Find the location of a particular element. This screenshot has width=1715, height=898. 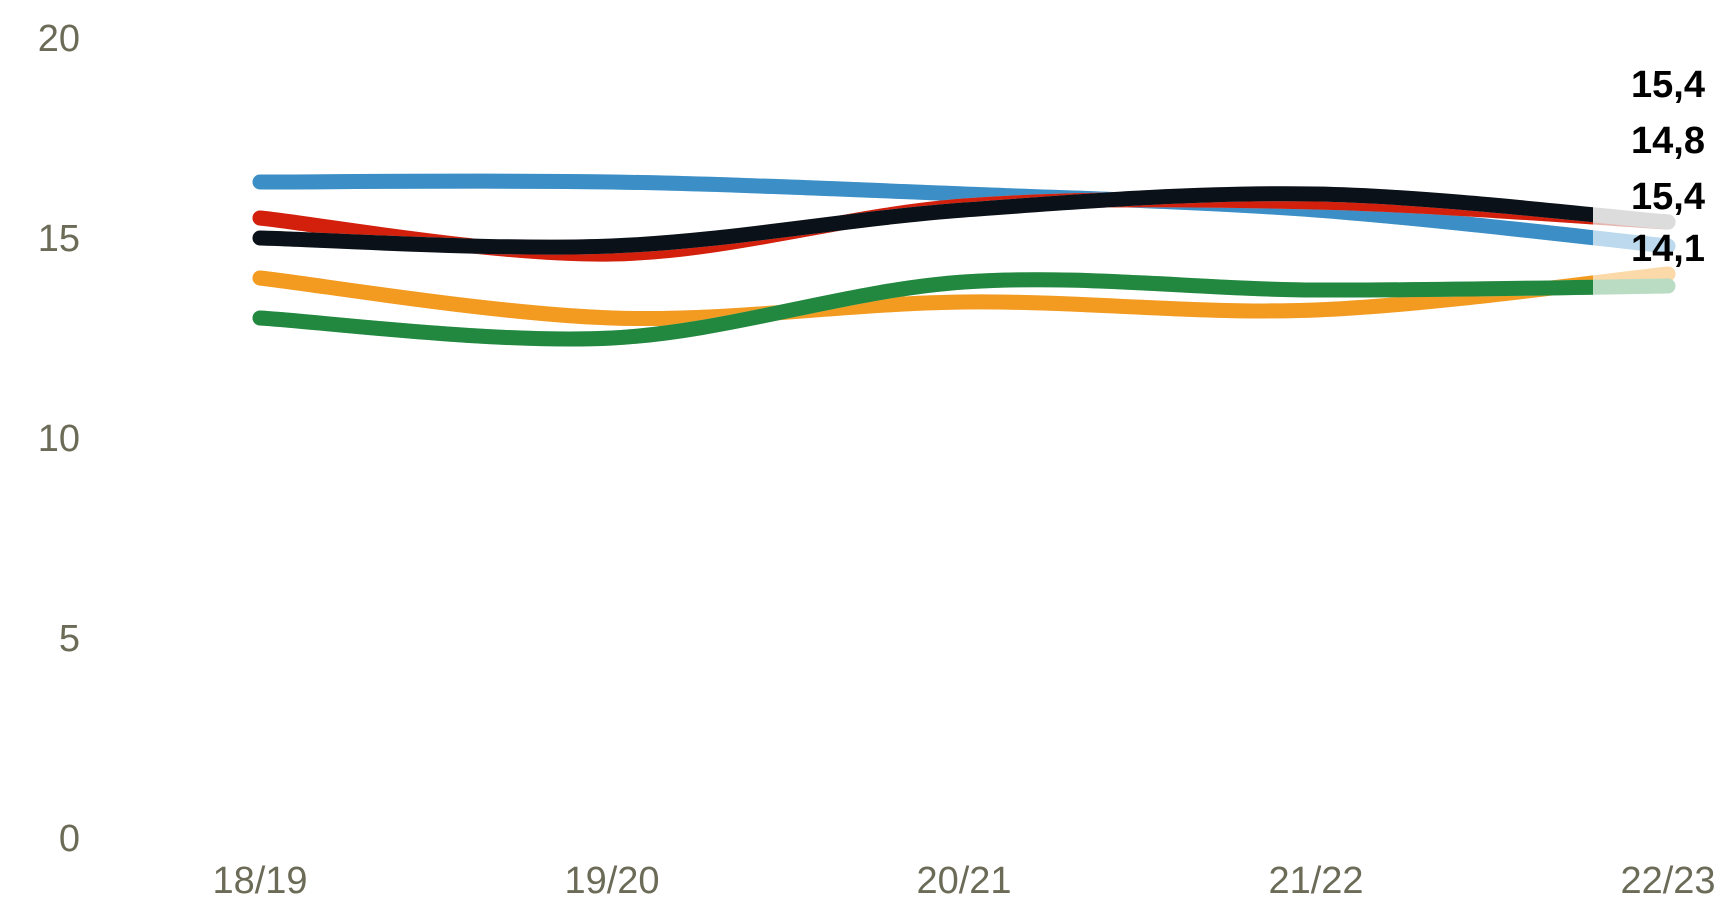

y-tick-label: 0 is located at coordinates (69, 839).